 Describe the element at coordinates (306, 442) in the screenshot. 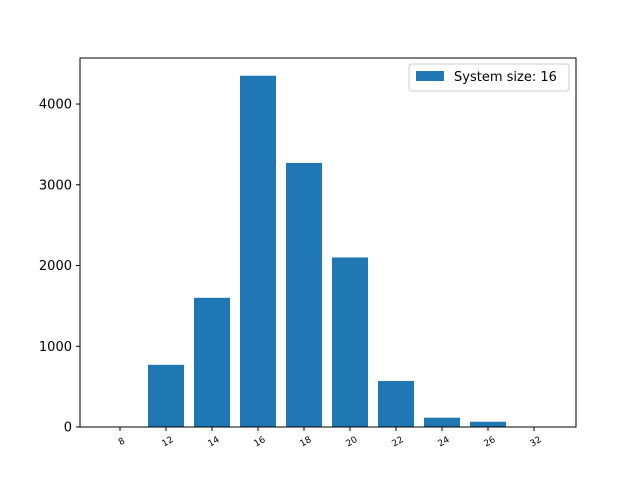

I see `x-tick-label: 18` at that location.